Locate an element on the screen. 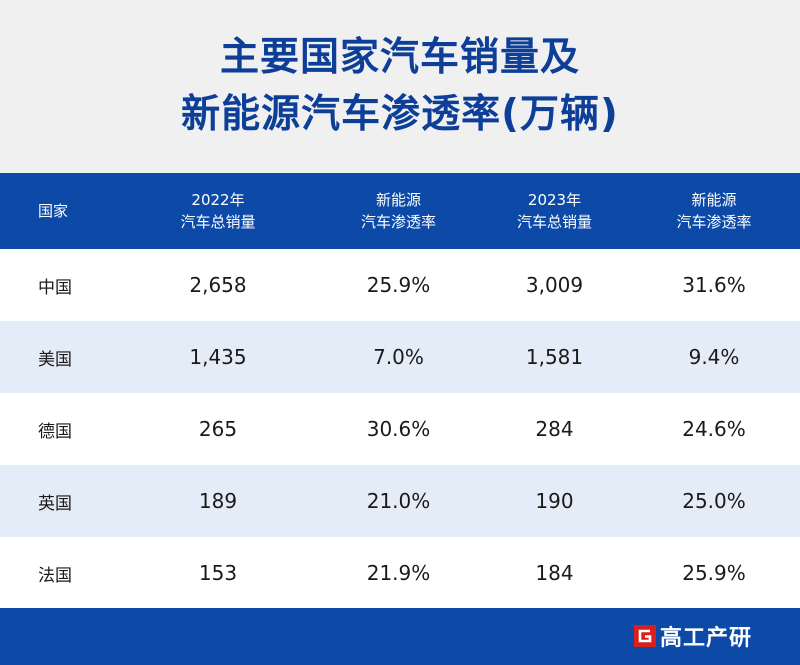 The height and width of the screenshot is (665, 800). cell-2022-penetration: 21.0% is located at coordinates (398, 501).